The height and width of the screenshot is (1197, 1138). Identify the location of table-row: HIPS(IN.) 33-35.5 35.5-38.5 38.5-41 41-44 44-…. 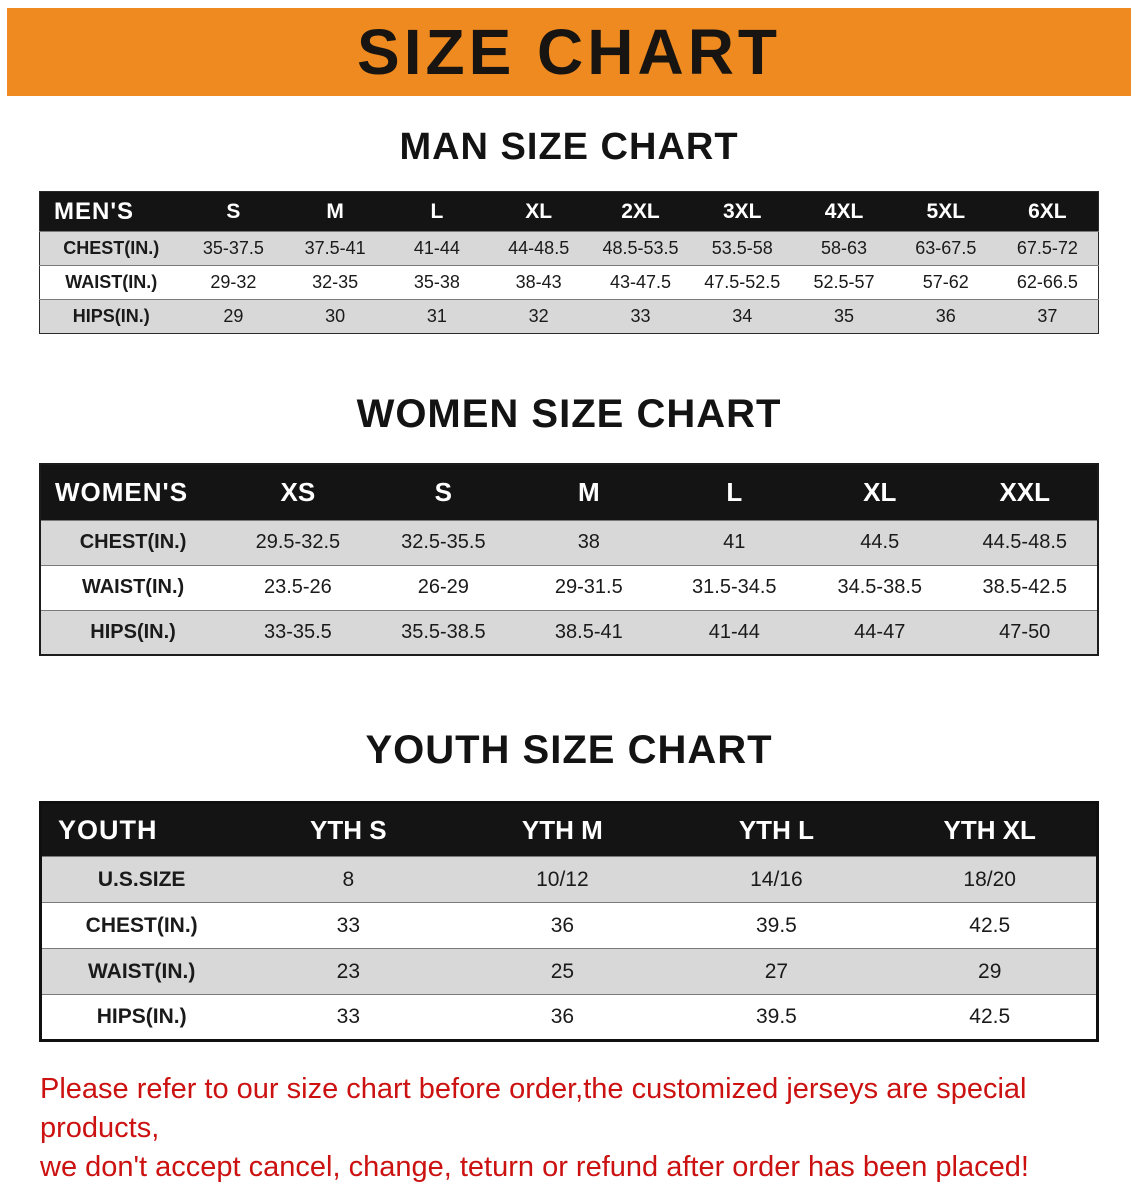
(569, 632).